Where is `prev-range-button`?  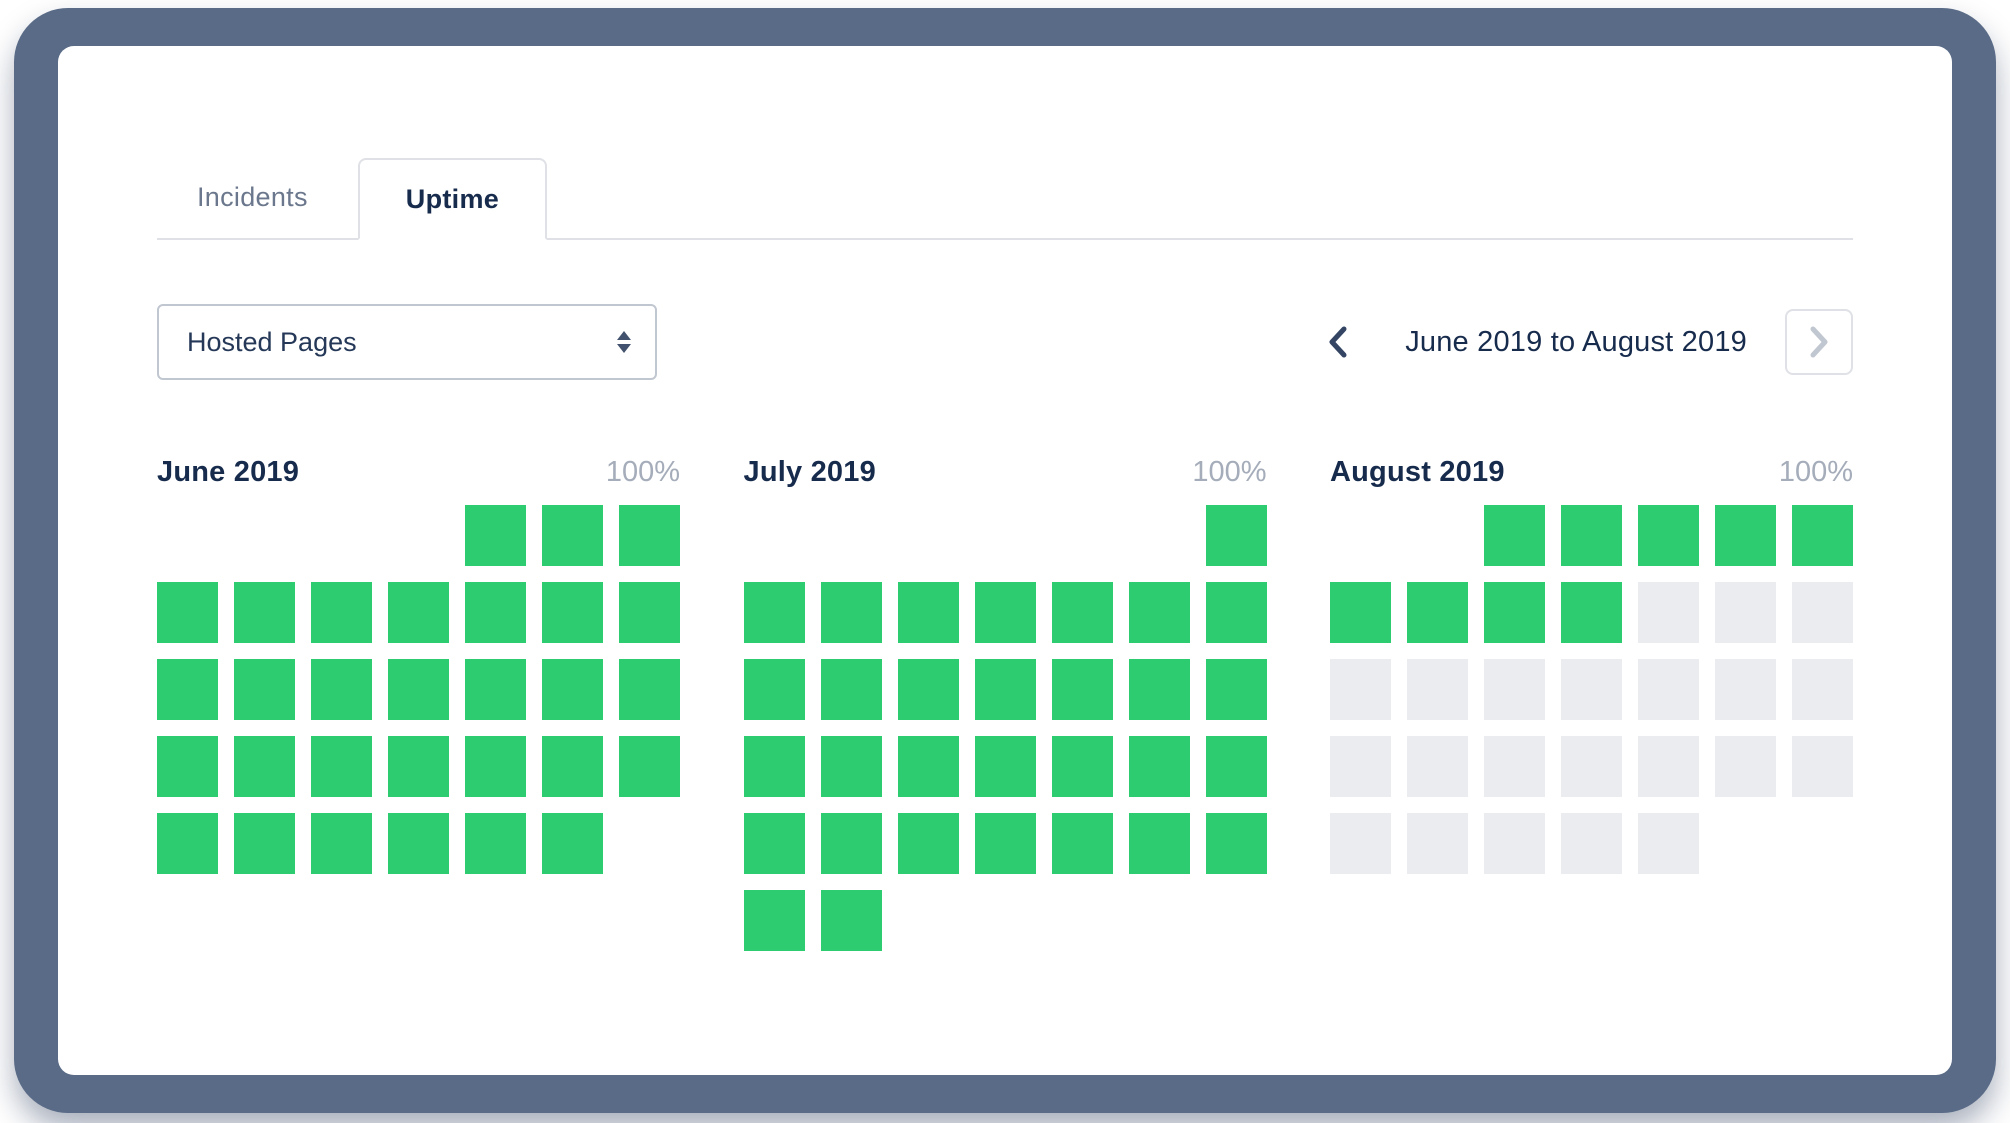 prev-range-button is located at coordinates (1338, 342).